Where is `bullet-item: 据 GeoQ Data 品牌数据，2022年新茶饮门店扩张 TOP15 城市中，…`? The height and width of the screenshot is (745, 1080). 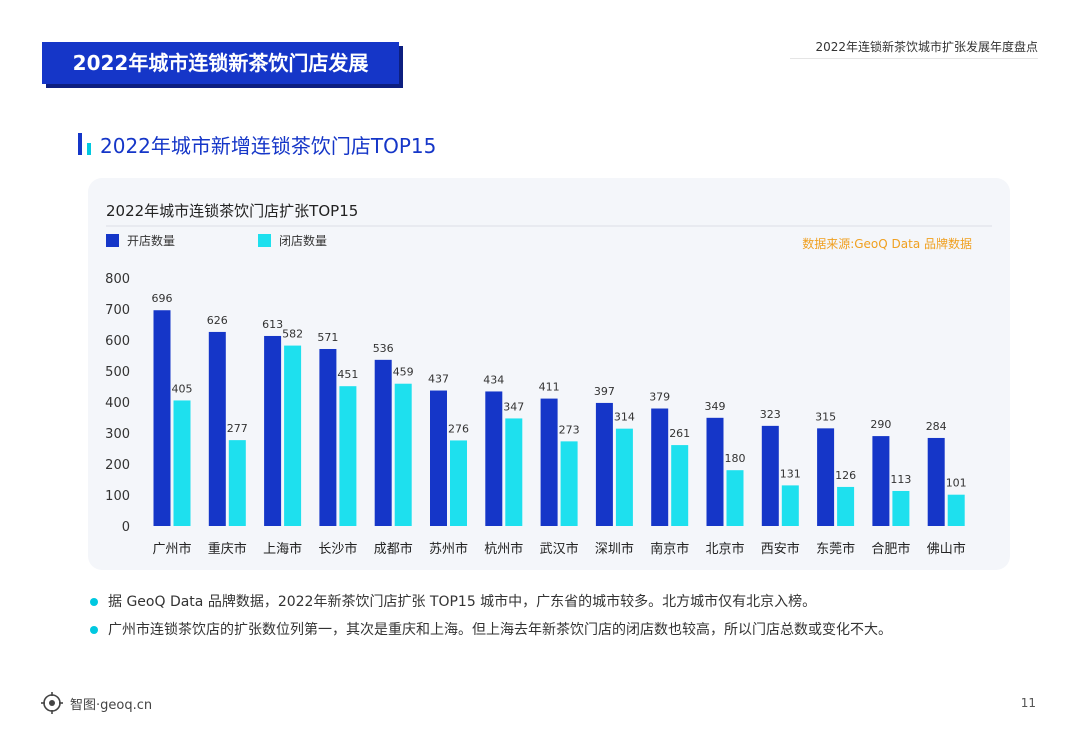 bullet-item: 据 GeoQ Data 品牌数据，2022年新茶饮门店扩张 TOP15 城市中，… is located at coordinates (570, 602).